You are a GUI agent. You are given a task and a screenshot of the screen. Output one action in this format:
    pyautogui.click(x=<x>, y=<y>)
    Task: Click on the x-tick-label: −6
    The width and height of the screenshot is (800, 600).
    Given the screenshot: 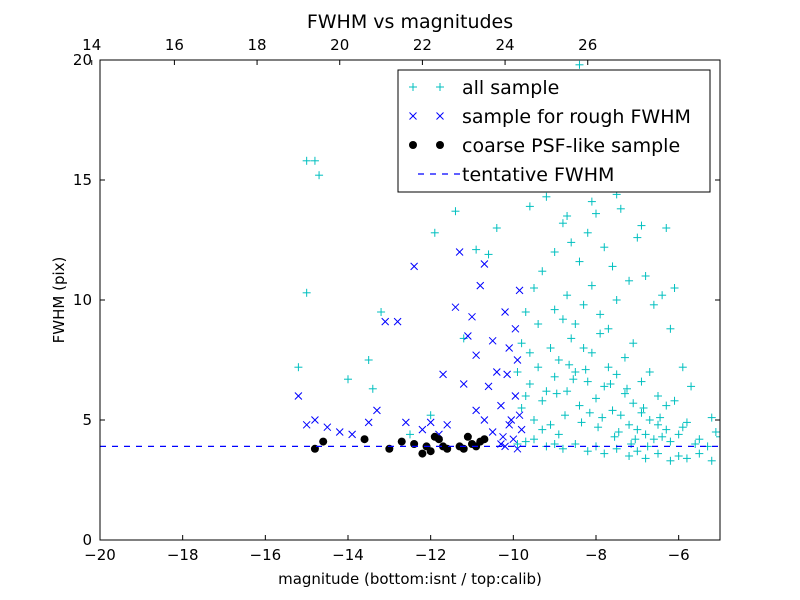 What is the action you would take?
    pyautogui.click(x=679, y=555)
    